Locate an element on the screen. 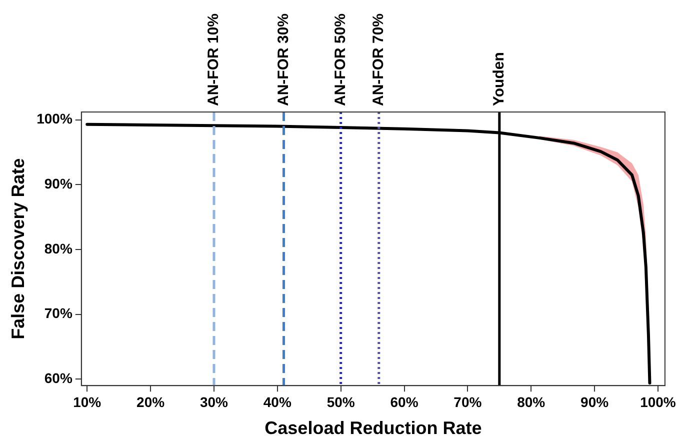 The height and width of the screenshot is (448, 679). x-tick-label: 100% is located at coordinates (658, 402).